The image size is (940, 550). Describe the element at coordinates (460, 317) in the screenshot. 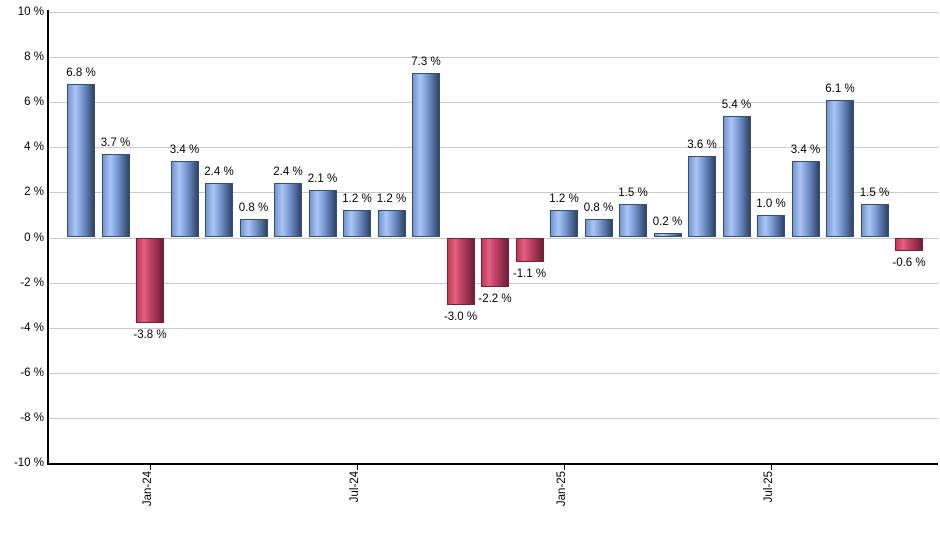

I see `bar-value-label: -3.0 %` at that location.